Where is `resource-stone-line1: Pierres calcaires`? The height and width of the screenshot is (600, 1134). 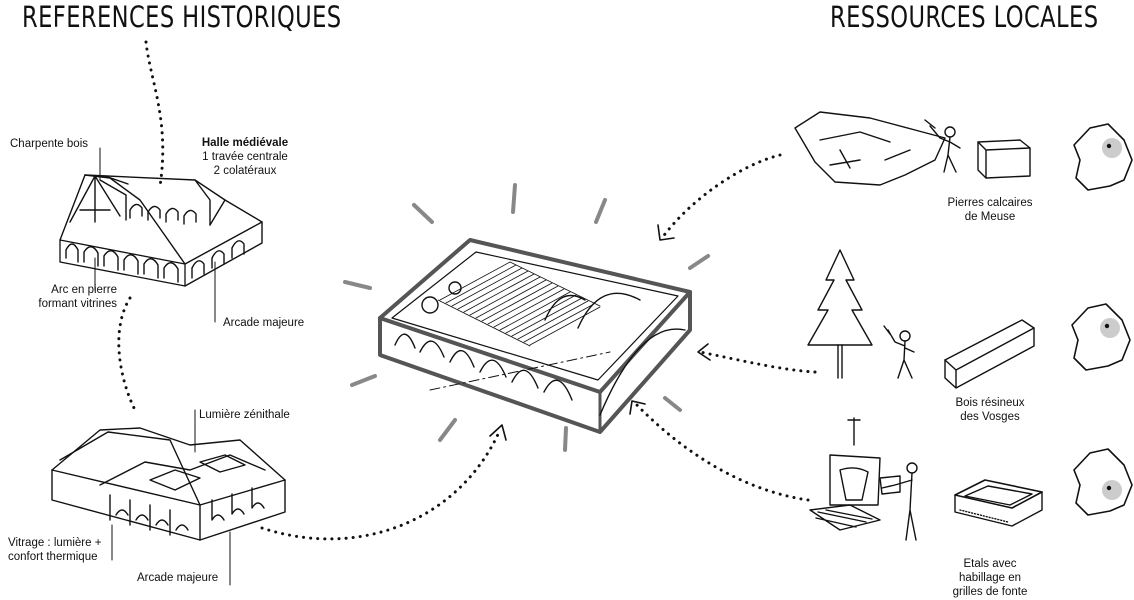 resource-stone-line1: Pierres calcaires is located at coordinates (990, 203).